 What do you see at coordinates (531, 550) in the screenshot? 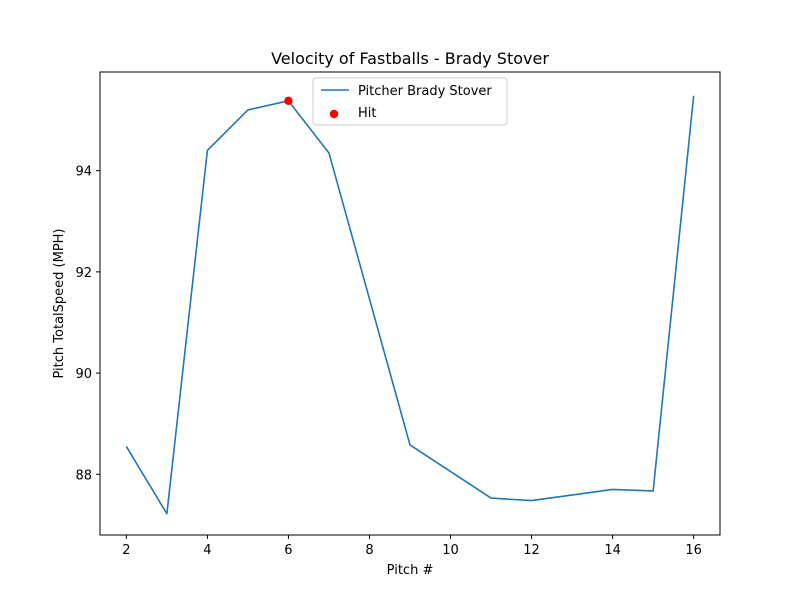
I see `x-tick-label: 12` at bounding box center [531, 550].